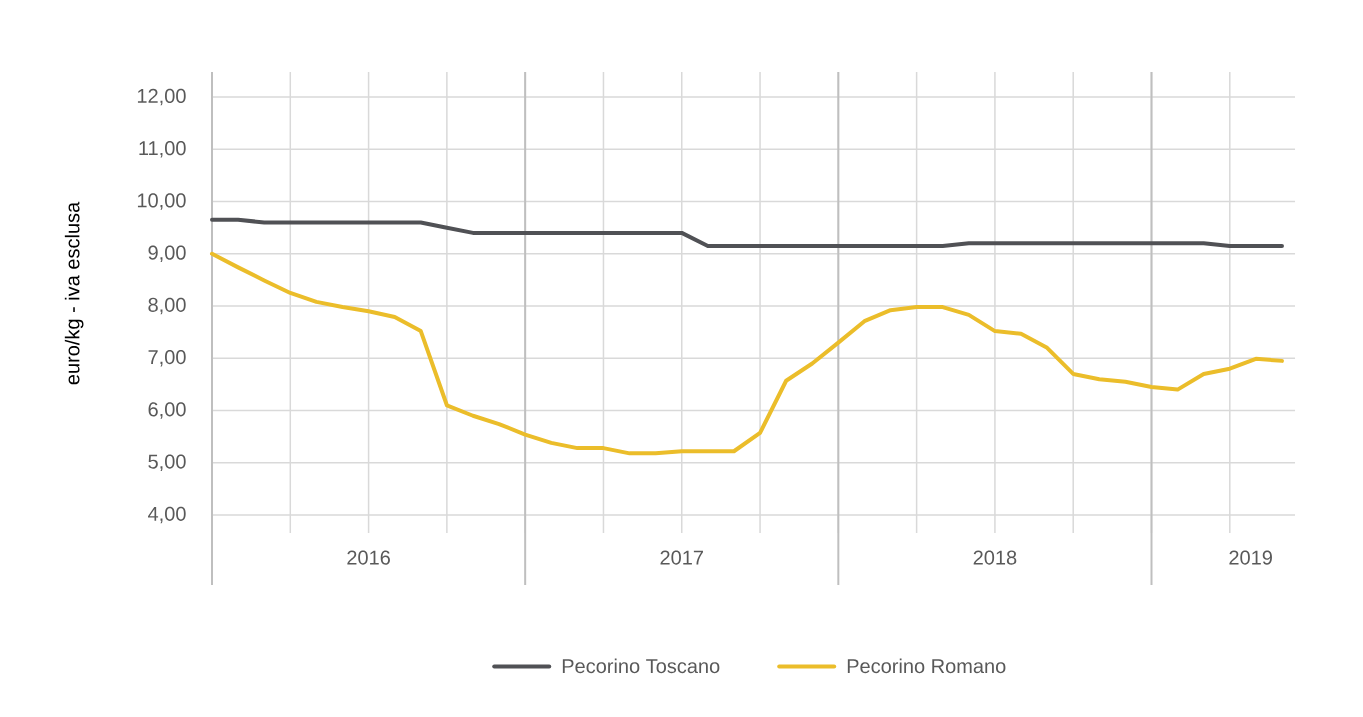 The height and width of the screenshot is (717, 1363). What do you see at coordinates (167, 358) in the screenshot?
I see `y-tick-label: 7,00` at bounding box center [167, 358].